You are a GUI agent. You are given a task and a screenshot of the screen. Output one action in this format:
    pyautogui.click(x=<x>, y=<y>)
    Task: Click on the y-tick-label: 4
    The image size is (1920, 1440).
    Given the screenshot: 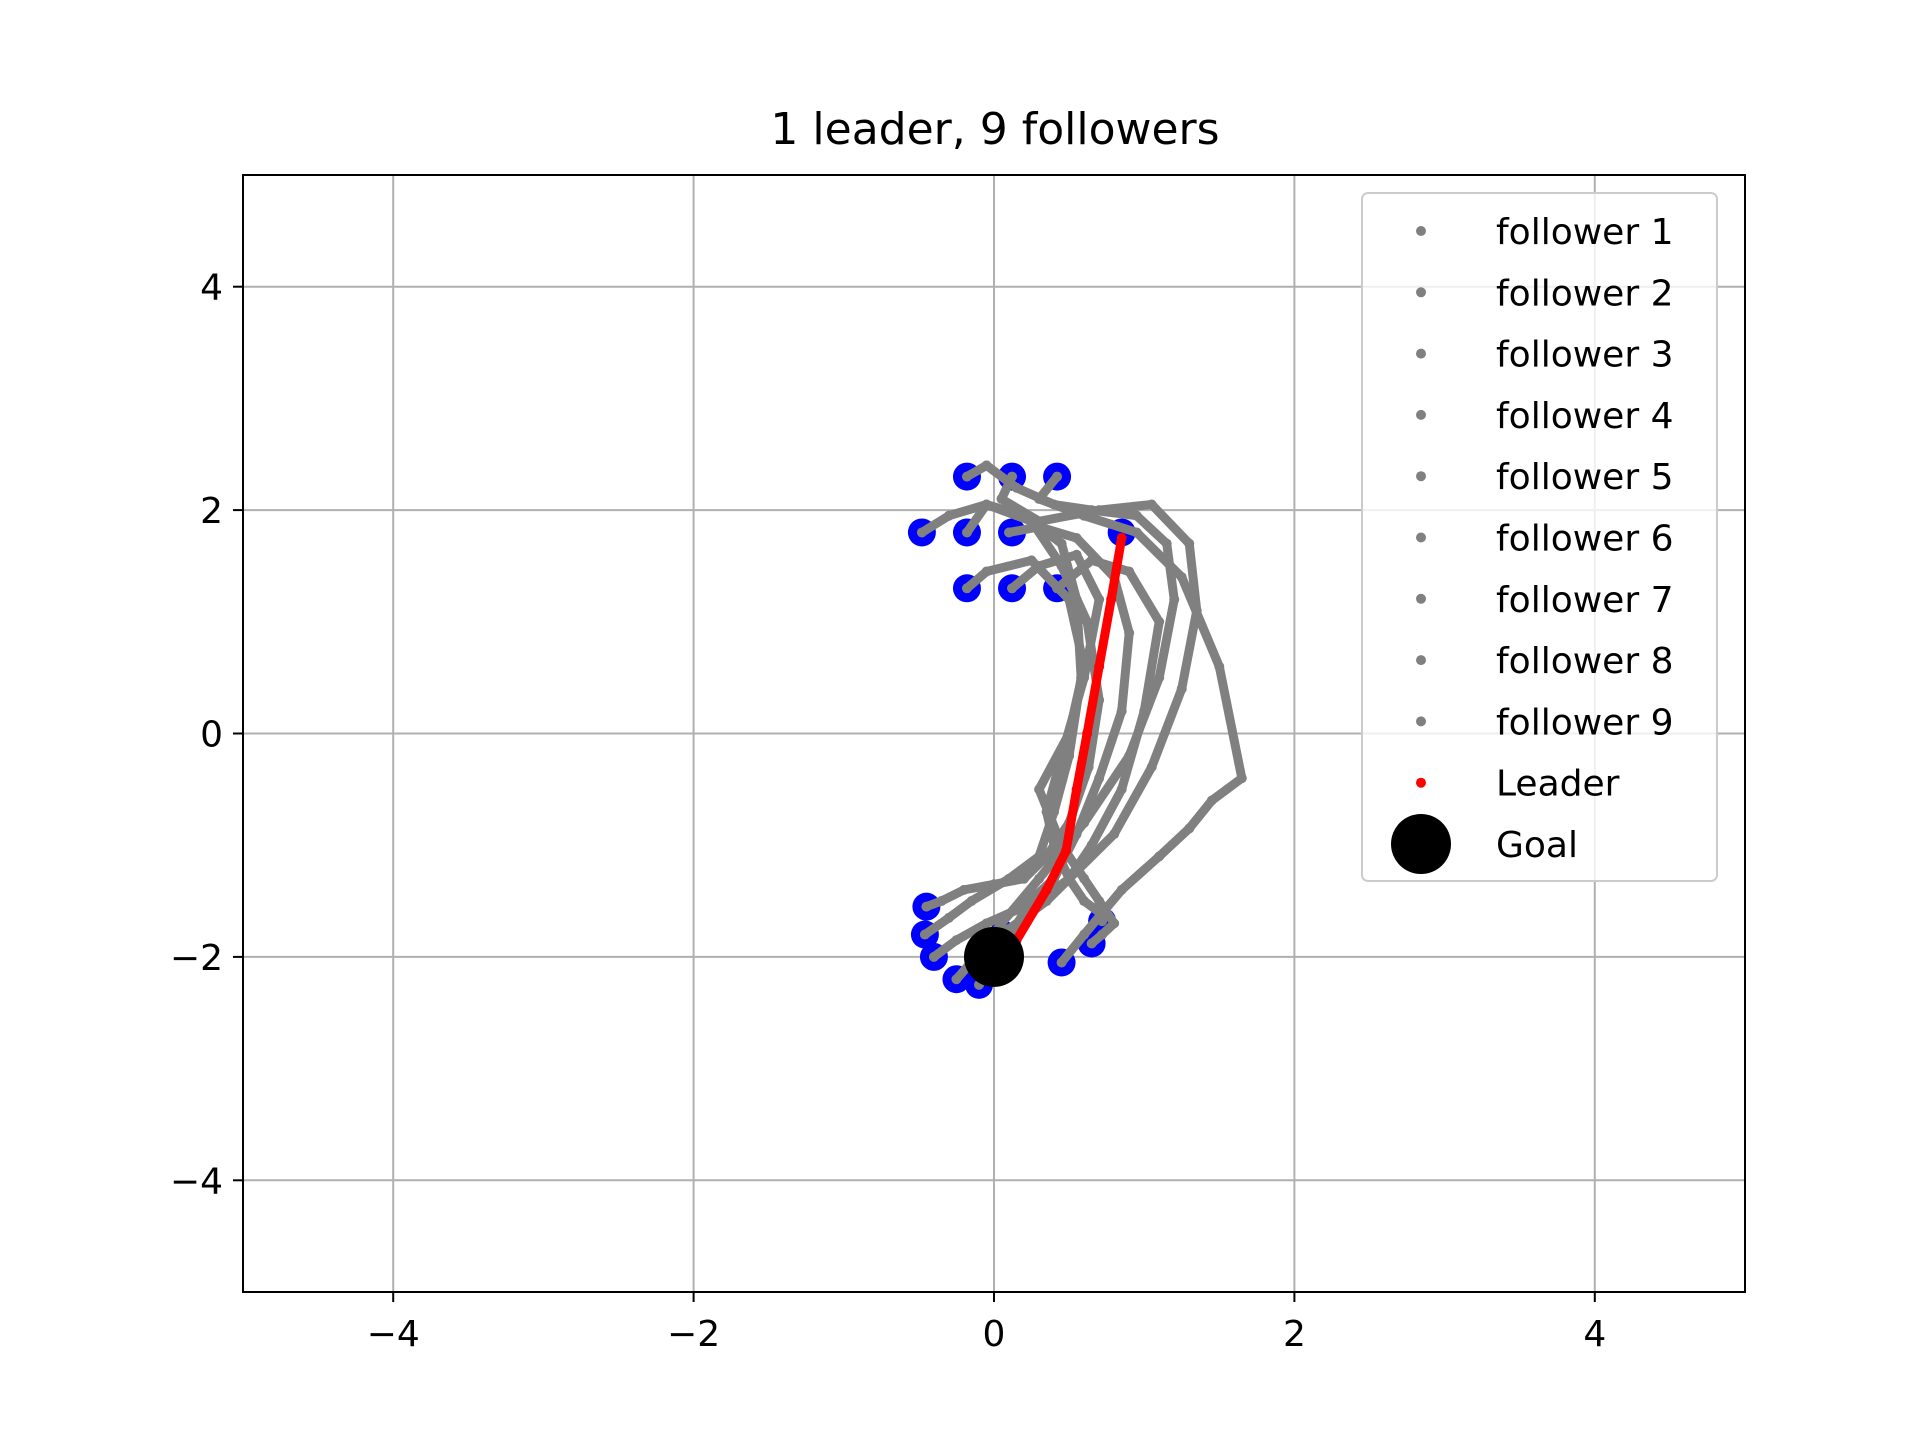 What is the action you would take?
    pyautogui.click(x=211, y=288)
    